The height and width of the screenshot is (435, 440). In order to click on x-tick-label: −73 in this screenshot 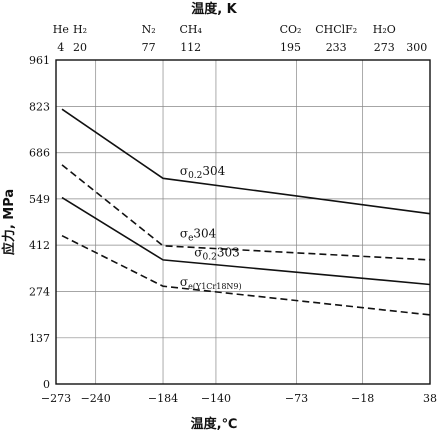, I will do `click(296, 398)`.